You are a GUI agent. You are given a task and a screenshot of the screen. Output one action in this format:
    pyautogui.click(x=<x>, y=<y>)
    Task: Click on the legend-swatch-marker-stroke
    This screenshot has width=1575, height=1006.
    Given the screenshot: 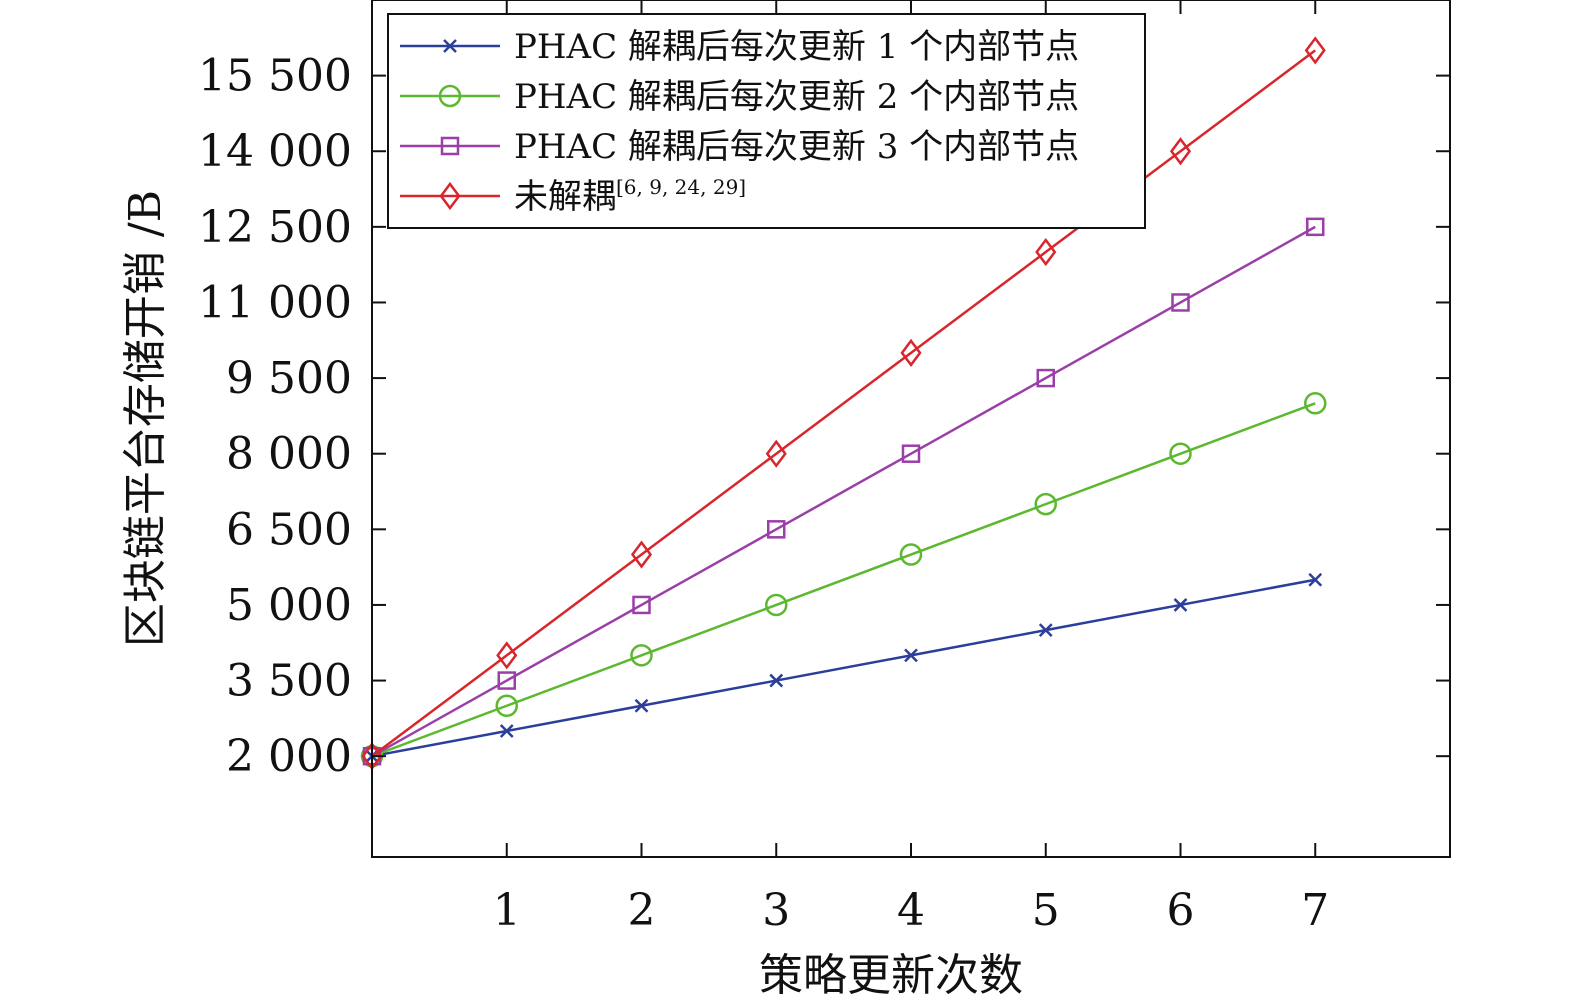 What is the action you would take?
    pyautogui.click(x=450, y=46)
    